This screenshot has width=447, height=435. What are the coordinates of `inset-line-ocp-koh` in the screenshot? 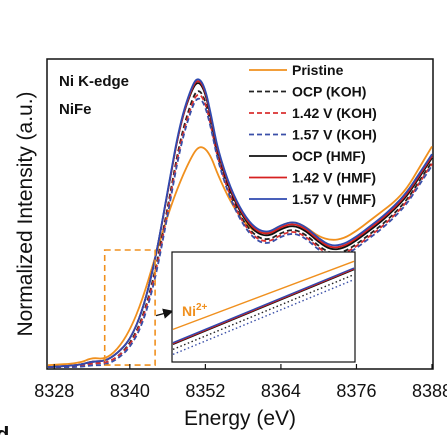 It's located at (263, 312).